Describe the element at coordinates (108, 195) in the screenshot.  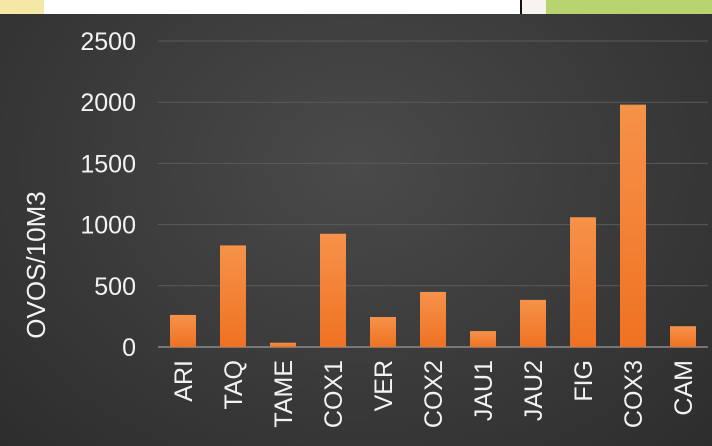
I see `y-axis-ticks: 0 500 1000 1500 2000 2500` at that location.